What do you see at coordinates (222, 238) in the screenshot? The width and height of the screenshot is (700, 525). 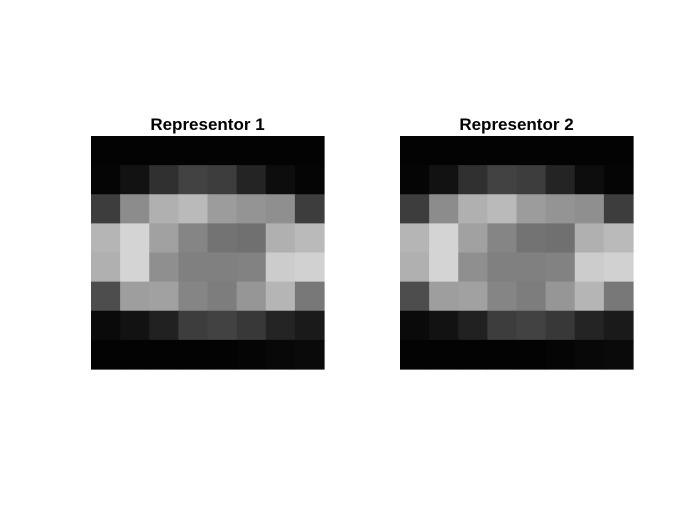 I see `heatmap-cell-p1-r4-c5` at bounding box center [222, 238].